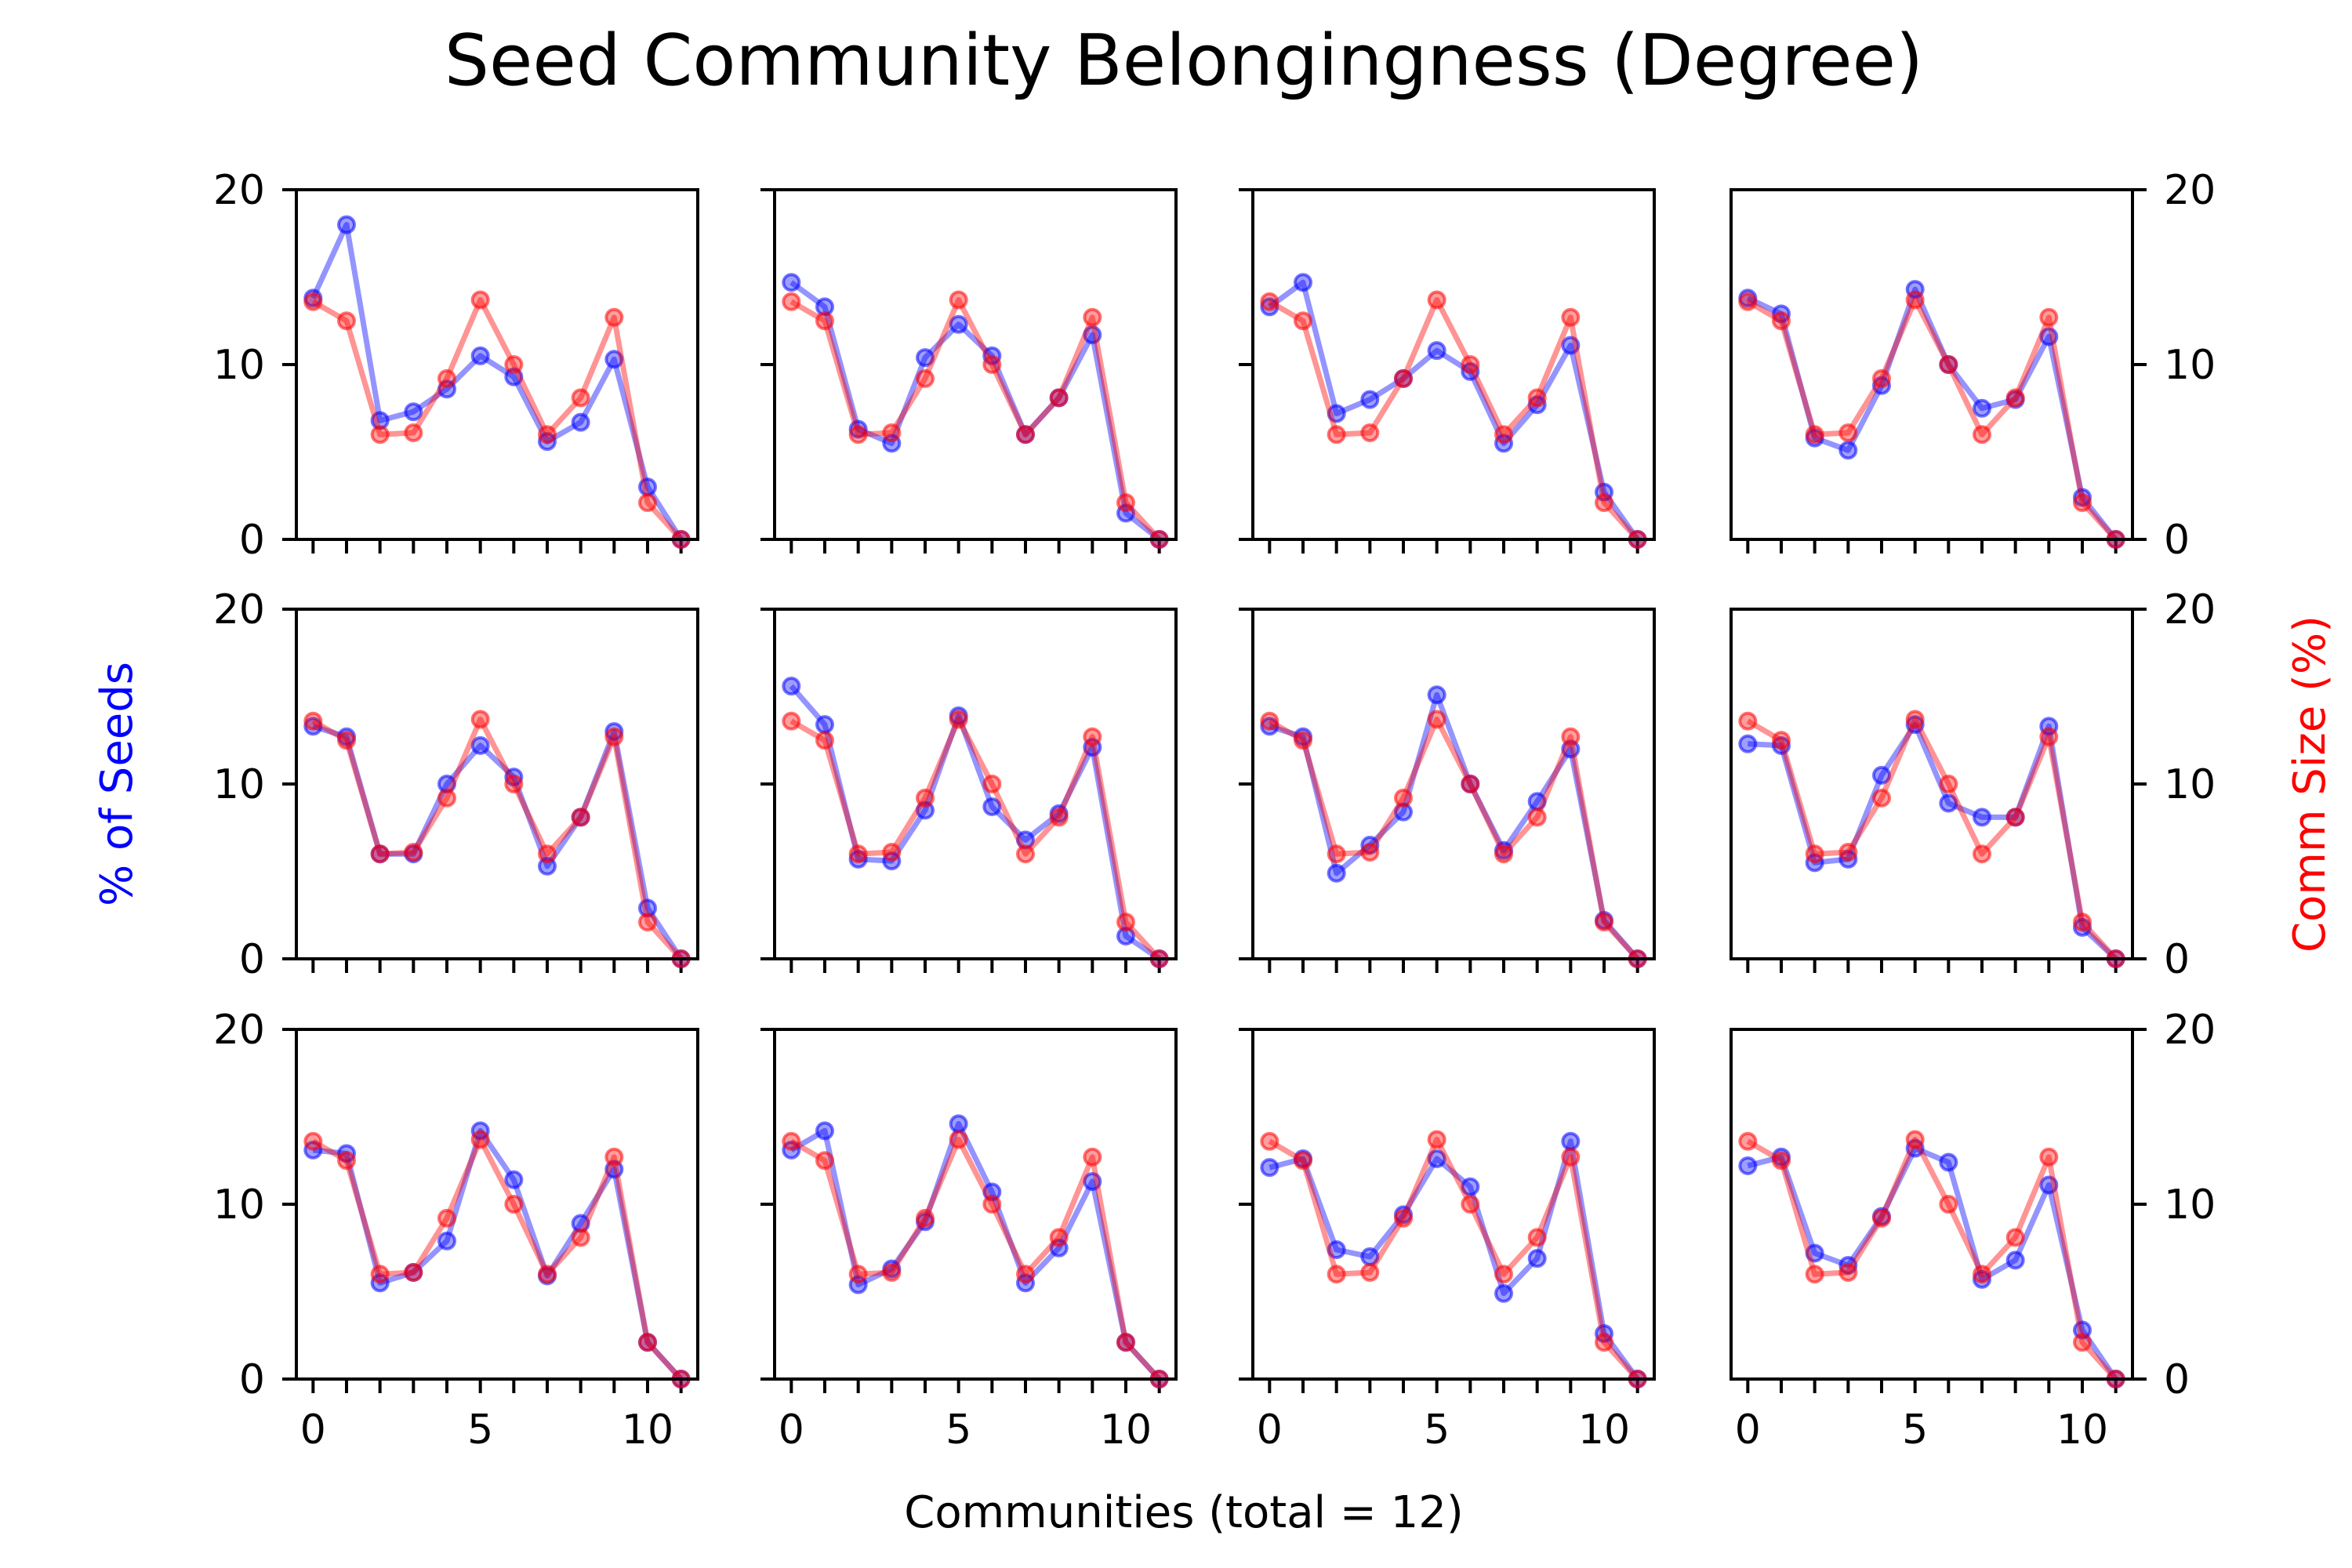 The height and width of the screenshot is (1568, 2352). What do you see at coordinates (239, 365) in the screenshot?
I see `y-tick-label-left: 10` at bounding box center [239, 365].